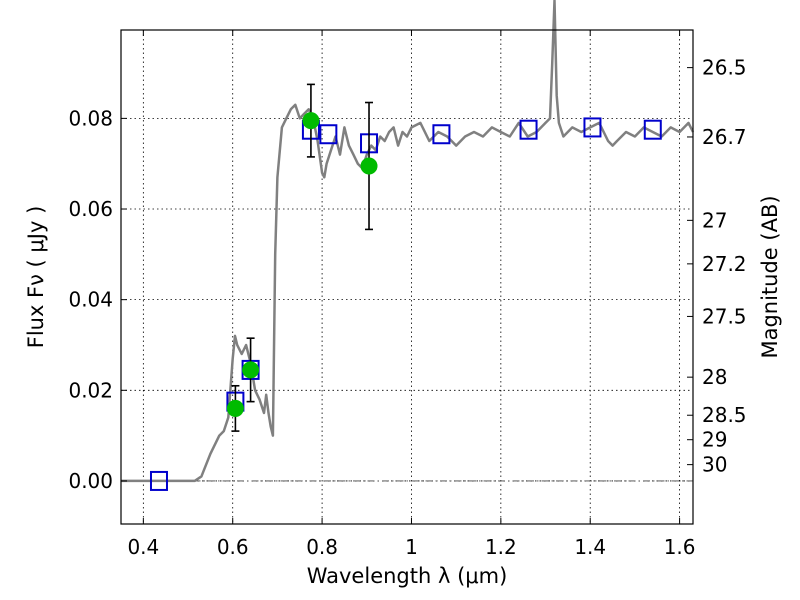 Image resolution: width=800 pixels, height=600 pixels. I want to click on x-tick-label: 1.6, so click(680, 547).